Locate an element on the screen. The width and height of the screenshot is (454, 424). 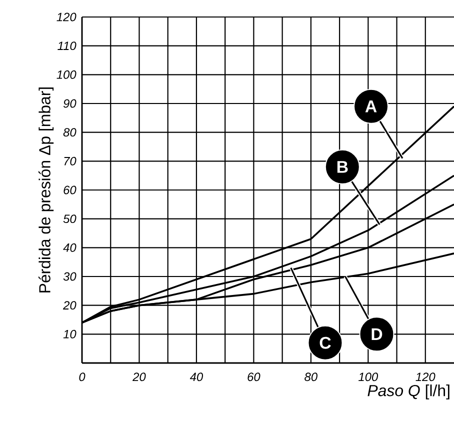
y-tick-label: 50 is located at coordinates (69, 219).